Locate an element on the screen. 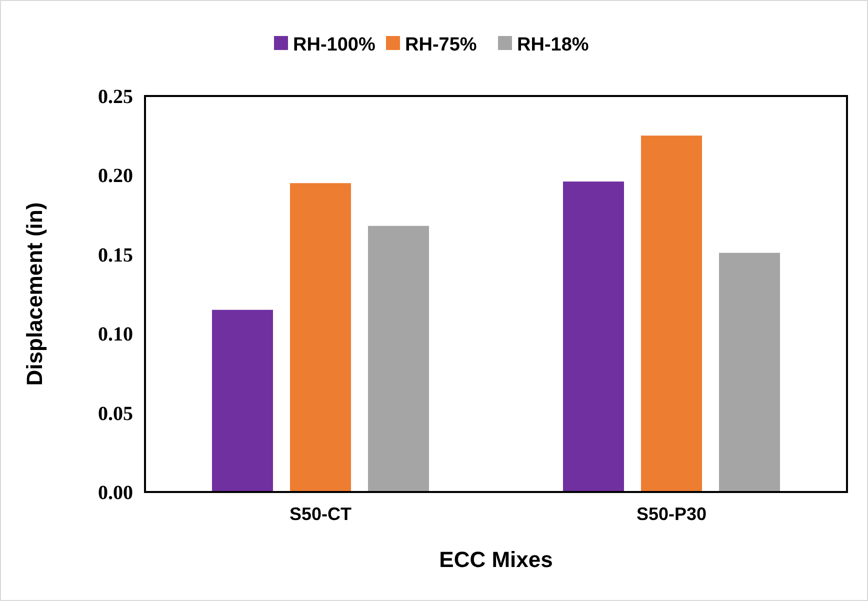 This screenshot has height=601, width=868. y-tick-label: 0.20 is located at coordinates (115, 176).